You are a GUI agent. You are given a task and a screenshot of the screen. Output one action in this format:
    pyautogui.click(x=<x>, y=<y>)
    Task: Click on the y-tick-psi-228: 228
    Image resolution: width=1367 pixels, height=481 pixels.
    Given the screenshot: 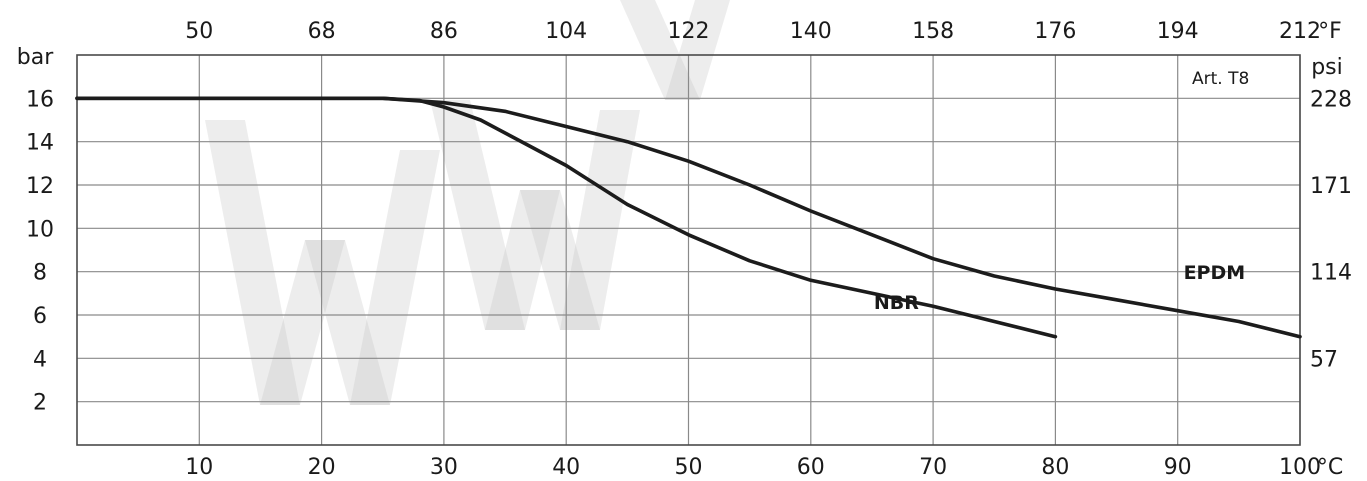 What is the action you would take?
    pyautogui.click(x=1331, y=99)
    